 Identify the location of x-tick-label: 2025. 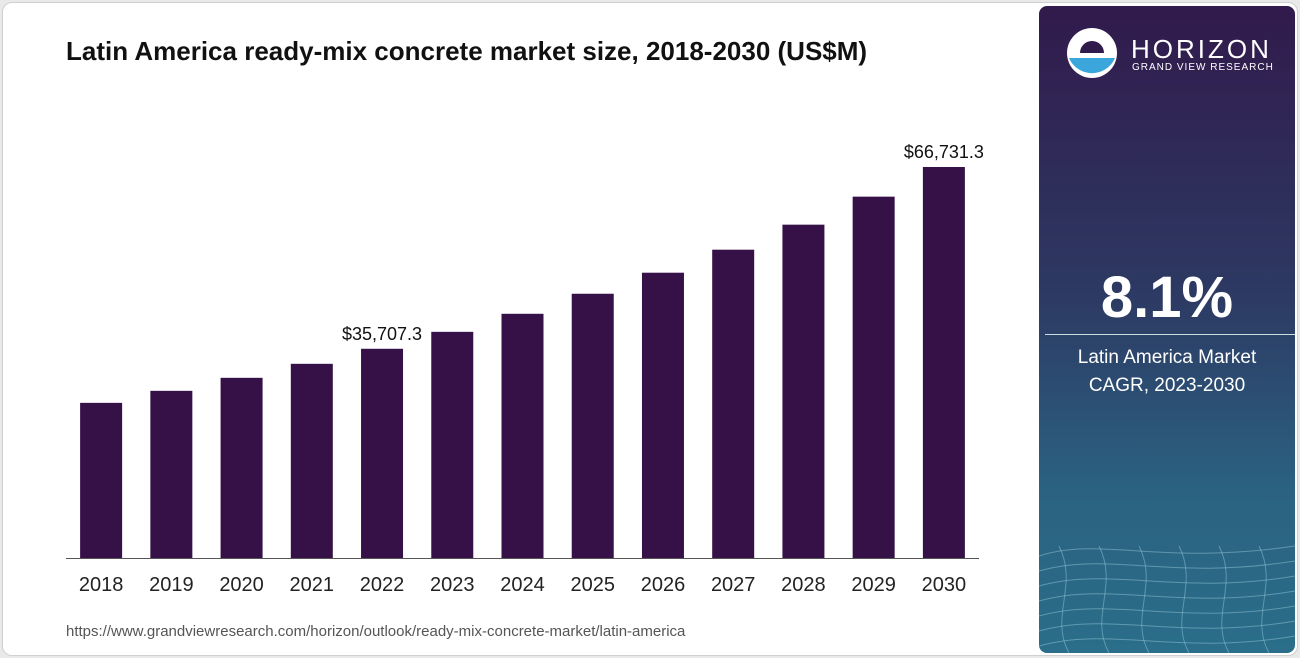
(592, 585).